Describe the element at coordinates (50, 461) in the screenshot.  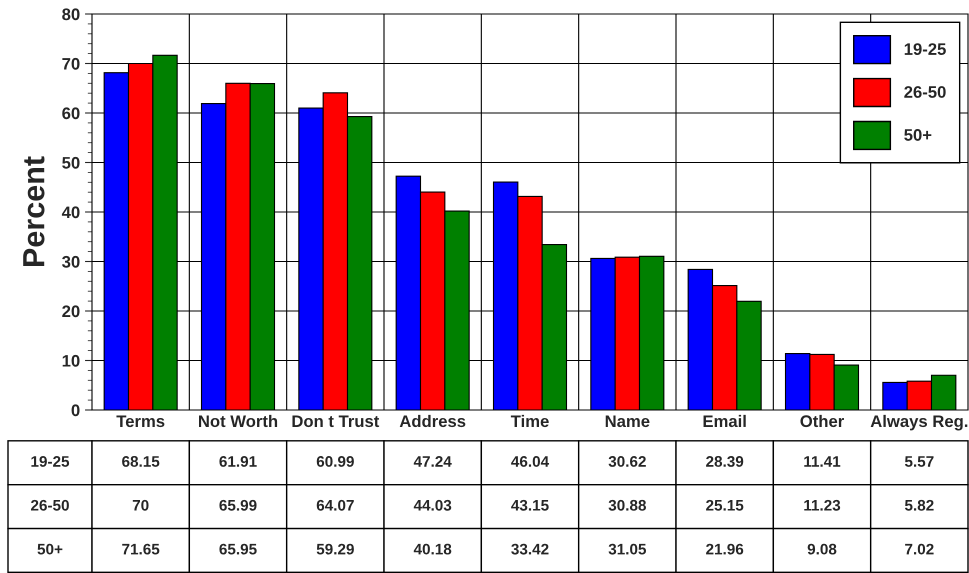
I see `text: 19-25` at that location.